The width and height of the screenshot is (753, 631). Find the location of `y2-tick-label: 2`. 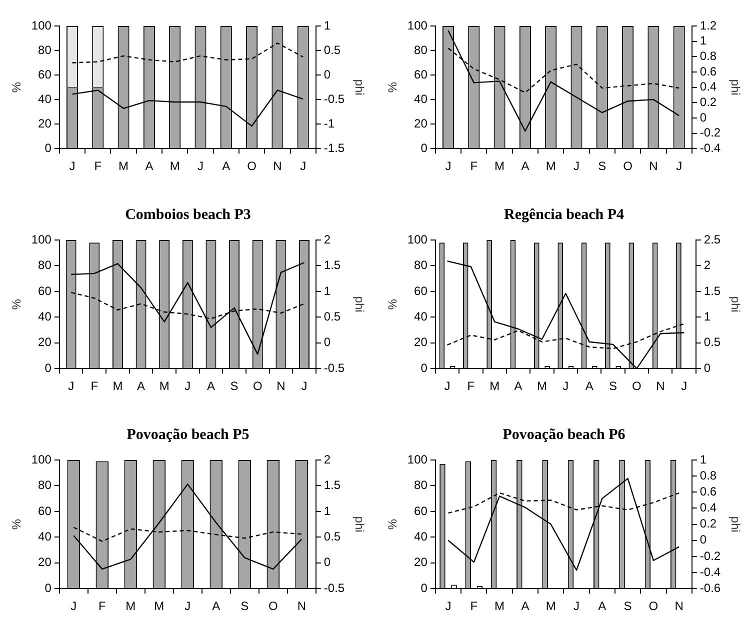

y2-tick-label: 2 is located at coordinates (327, 459).